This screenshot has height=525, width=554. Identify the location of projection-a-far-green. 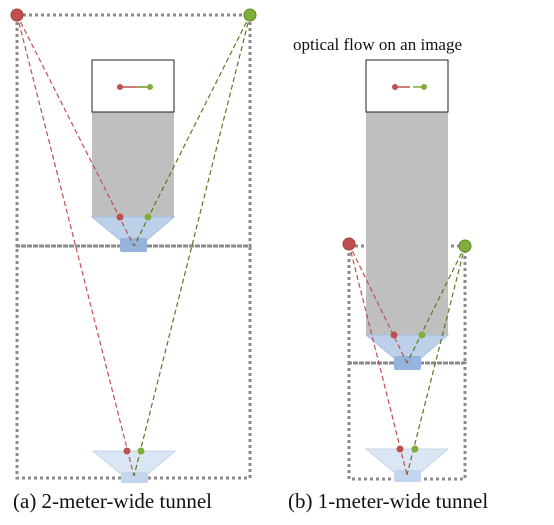
(141, 451).